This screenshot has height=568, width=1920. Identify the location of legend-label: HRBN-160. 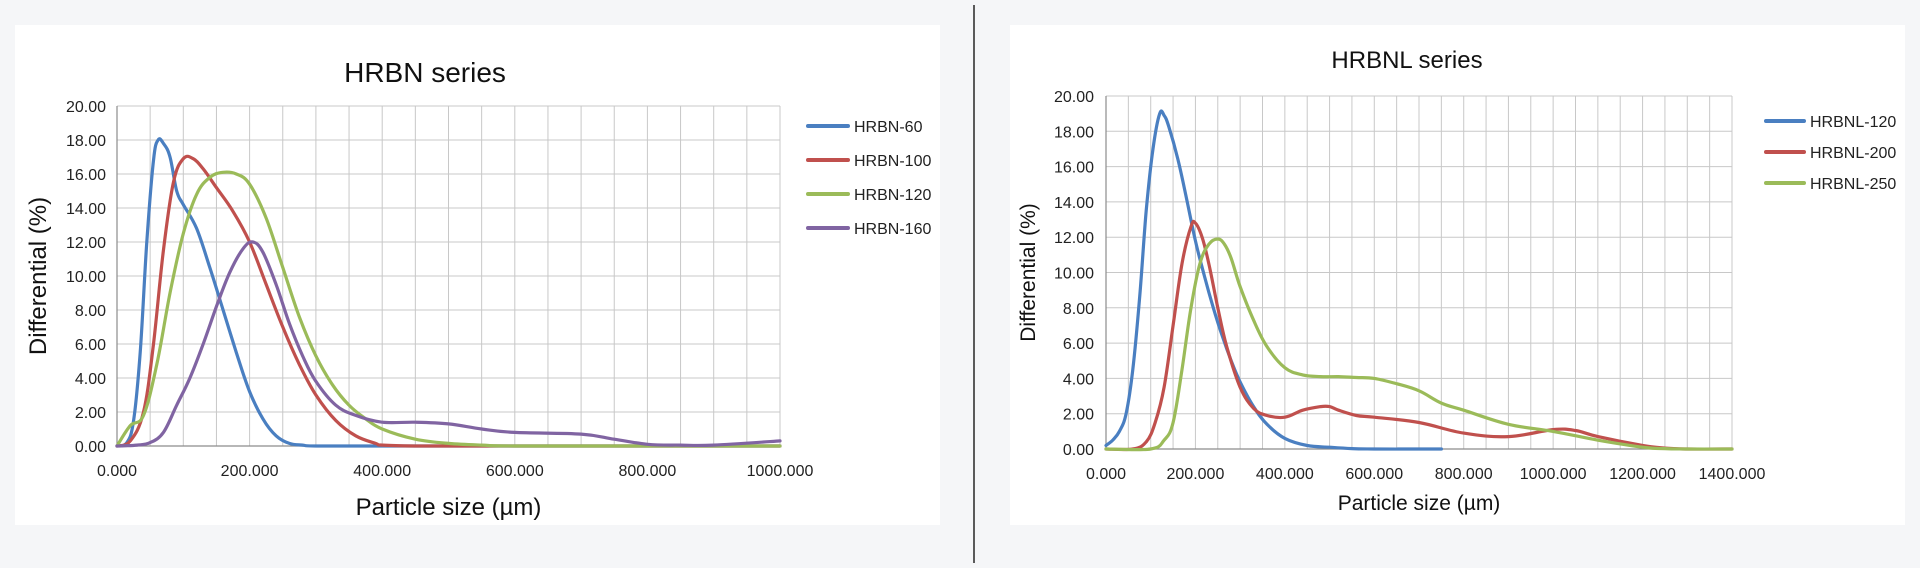
(892, 229).